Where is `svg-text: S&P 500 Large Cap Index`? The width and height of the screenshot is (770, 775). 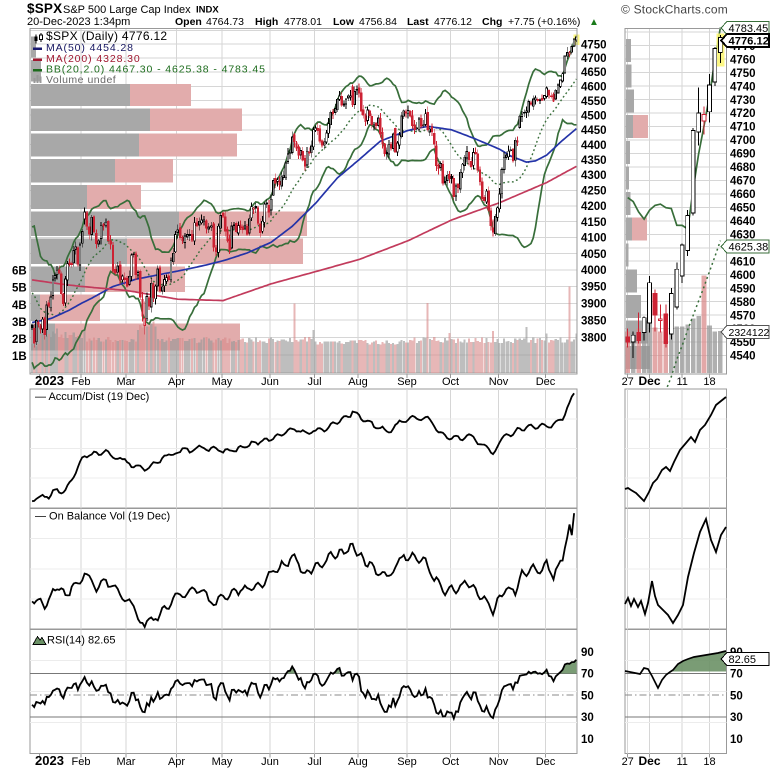
svg-text: S&P 500 Large Cap Index is located at coordinates (127, 10).